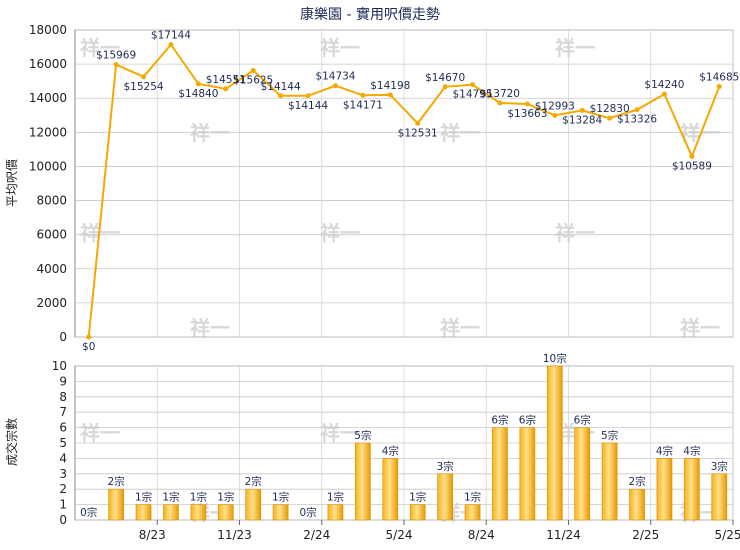 The height and width of the screenshot is (550, 740). What do you see at coordinates (143, 87) in the screenshot?
I see `price-data-label: $15254` at bounding box center [143, 87].